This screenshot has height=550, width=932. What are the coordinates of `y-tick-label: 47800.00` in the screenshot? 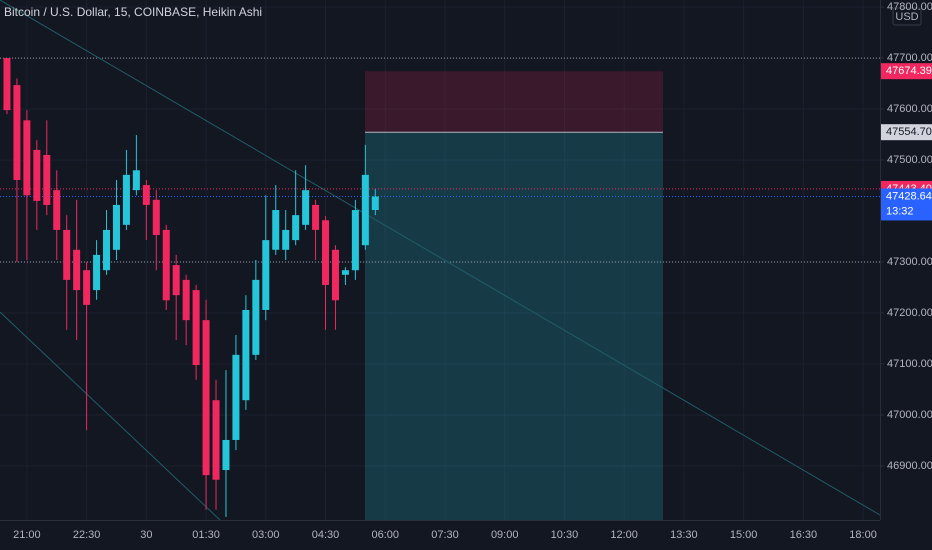 It's located at (909, 7).